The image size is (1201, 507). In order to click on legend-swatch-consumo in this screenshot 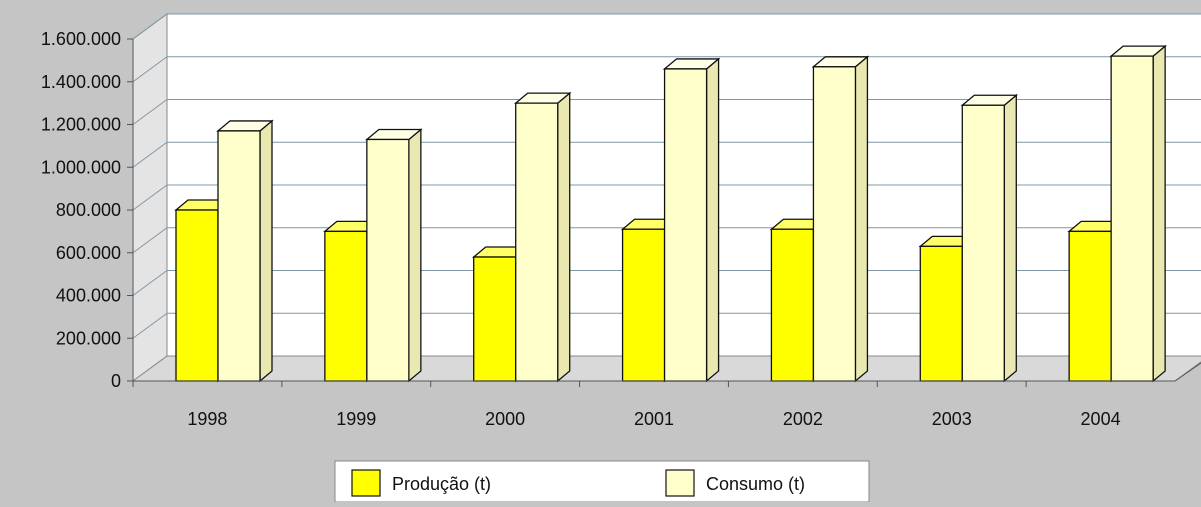, I will do `click(680, 483)`.